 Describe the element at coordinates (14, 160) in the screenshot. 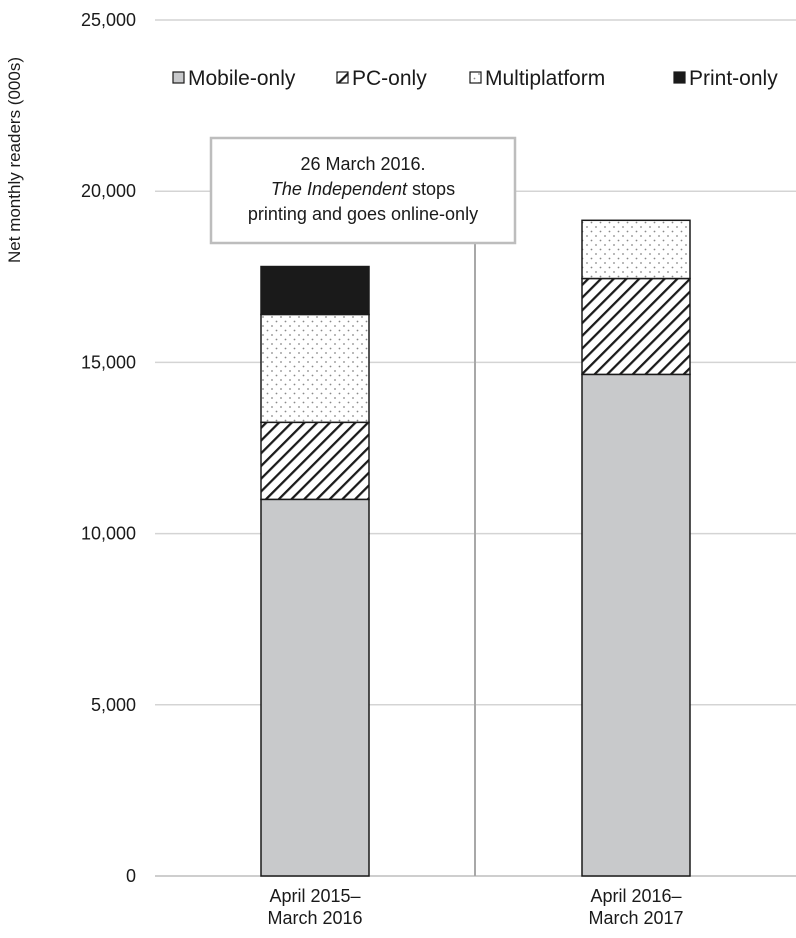

I see `y-axis-title: Net monthly readers (000s)` at that location.